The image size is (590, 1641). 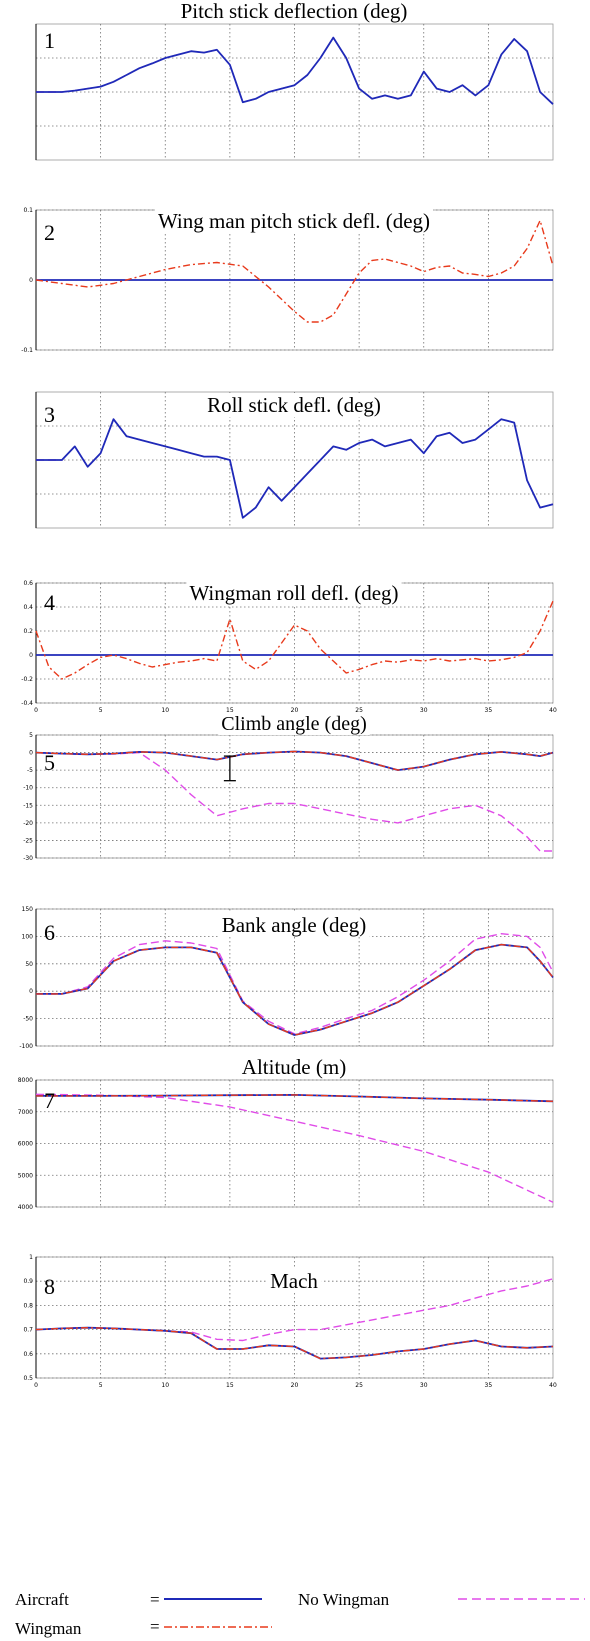 I want to click on y-tick-label: -30, so click(x=28, y=858).